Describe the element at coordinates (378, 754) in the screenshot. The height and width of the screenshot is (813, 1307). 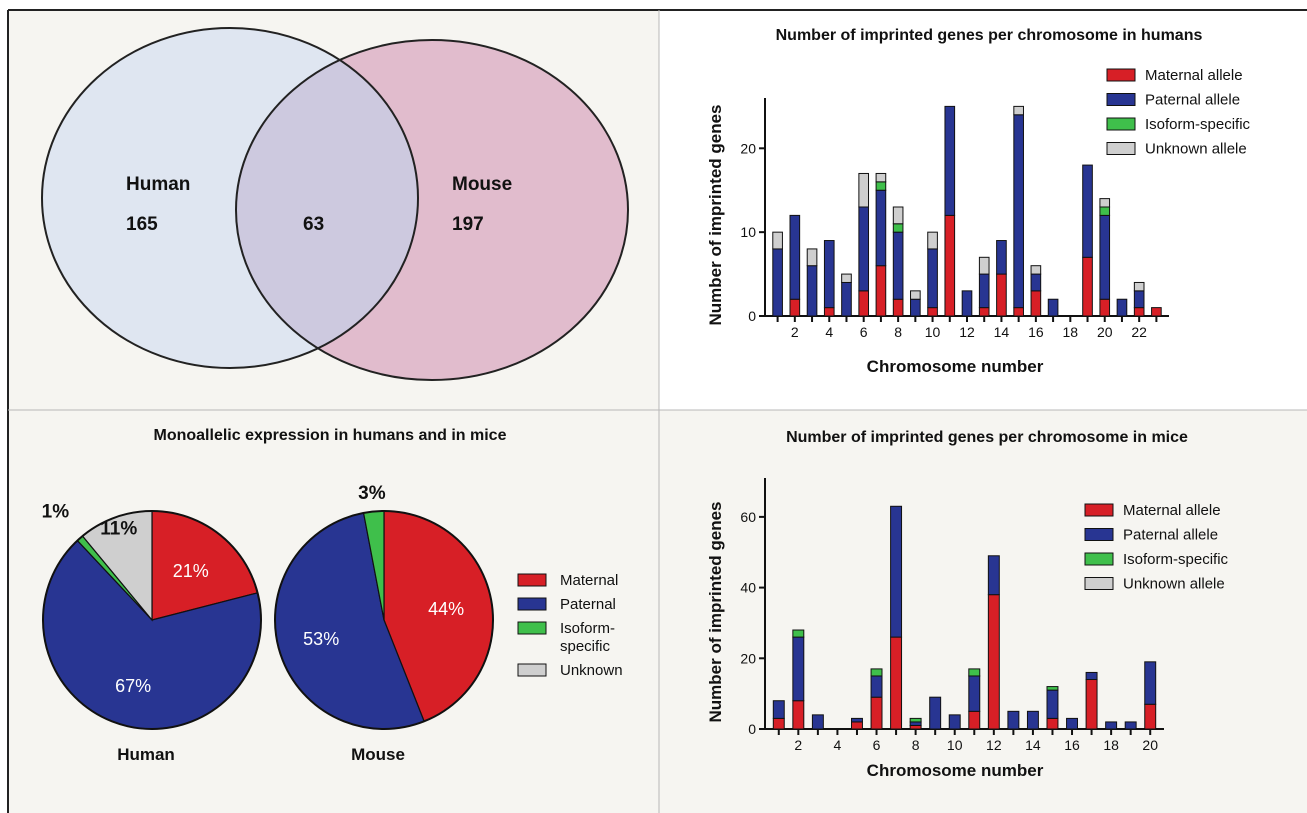
I see `pie-name-label: Mouse` at that location.